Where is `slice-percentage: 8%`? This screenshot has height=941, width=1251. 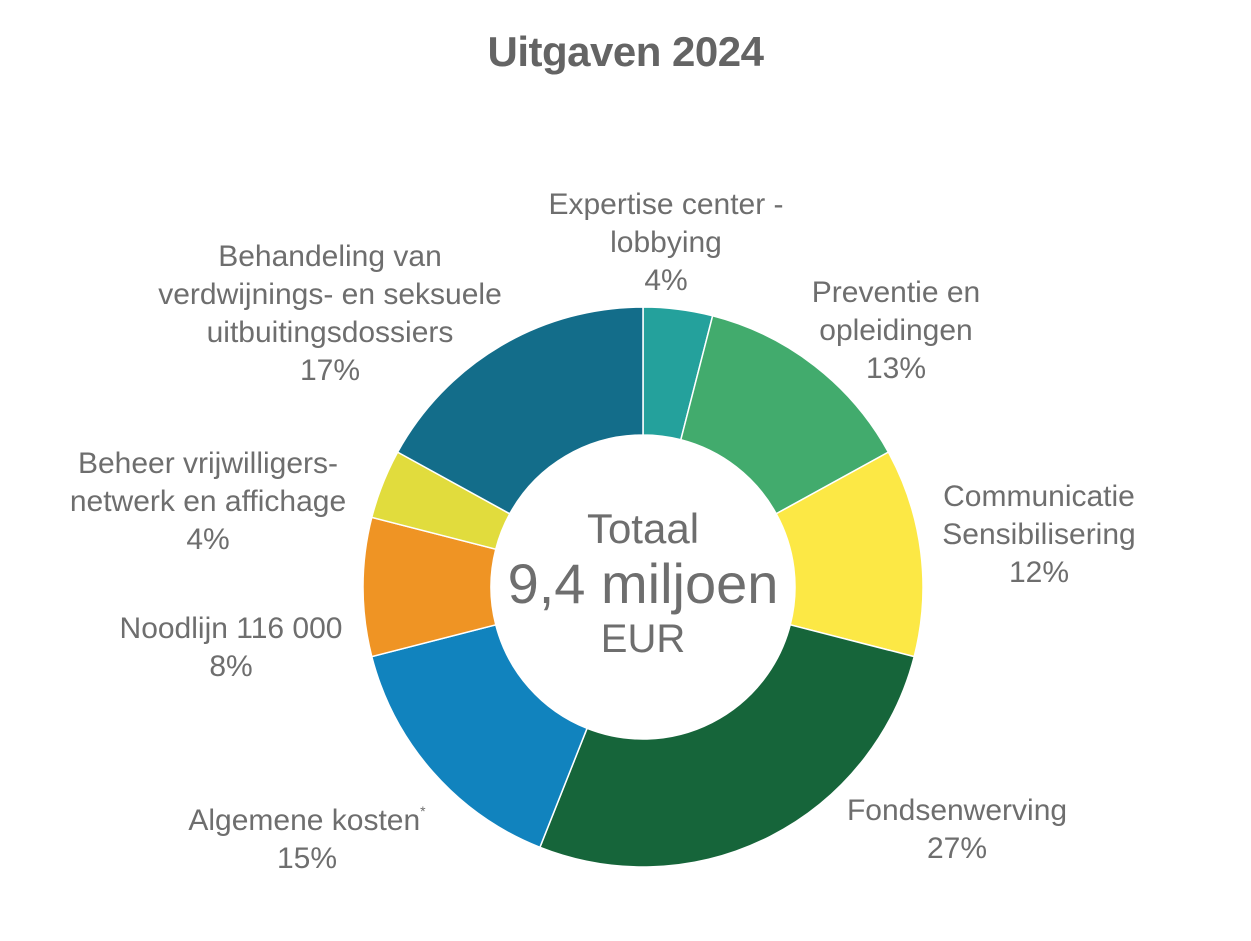
slice-percentage: 8% is located at coordinates (231, 666).